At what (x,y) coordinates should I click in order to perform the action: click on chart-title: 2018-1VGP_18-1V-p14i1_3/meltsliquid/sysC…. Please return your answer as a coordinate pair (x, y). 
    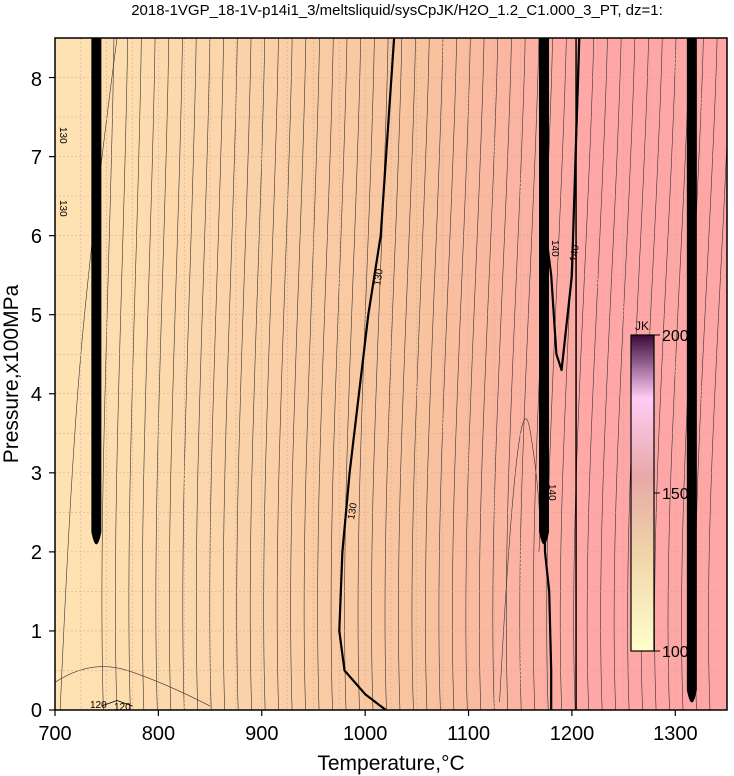
    Looking at the image, I should click on (397, 10).